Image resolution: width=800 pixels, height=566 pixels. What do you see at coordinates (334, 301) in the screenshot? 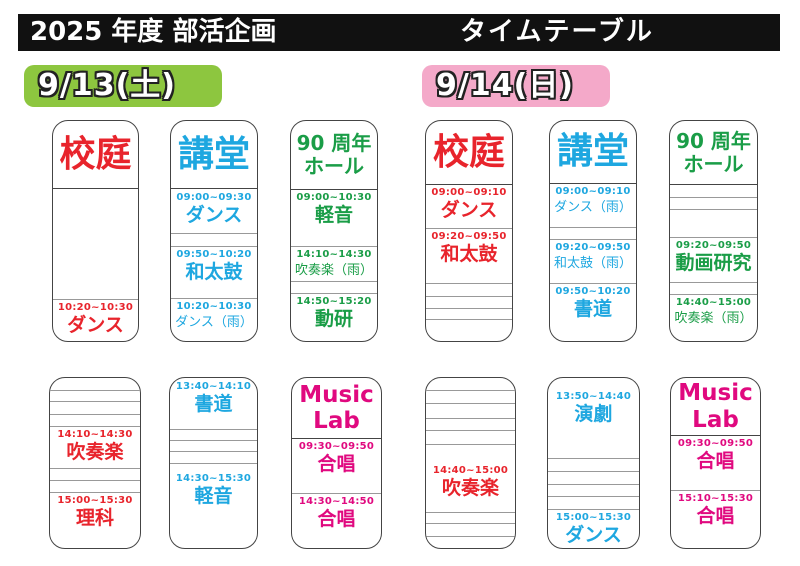
I see `slot-time: 14:50~15:20` at bounding box center [334, 301].